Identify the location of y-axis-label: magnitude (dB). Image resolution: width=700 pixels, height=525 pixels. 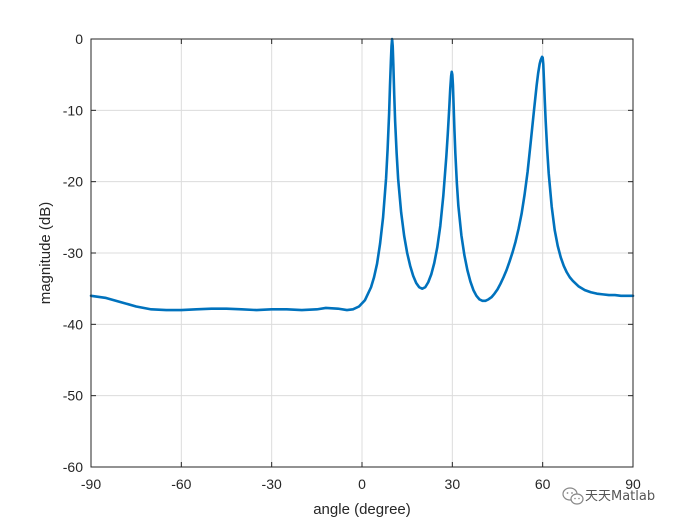
(45, 253).